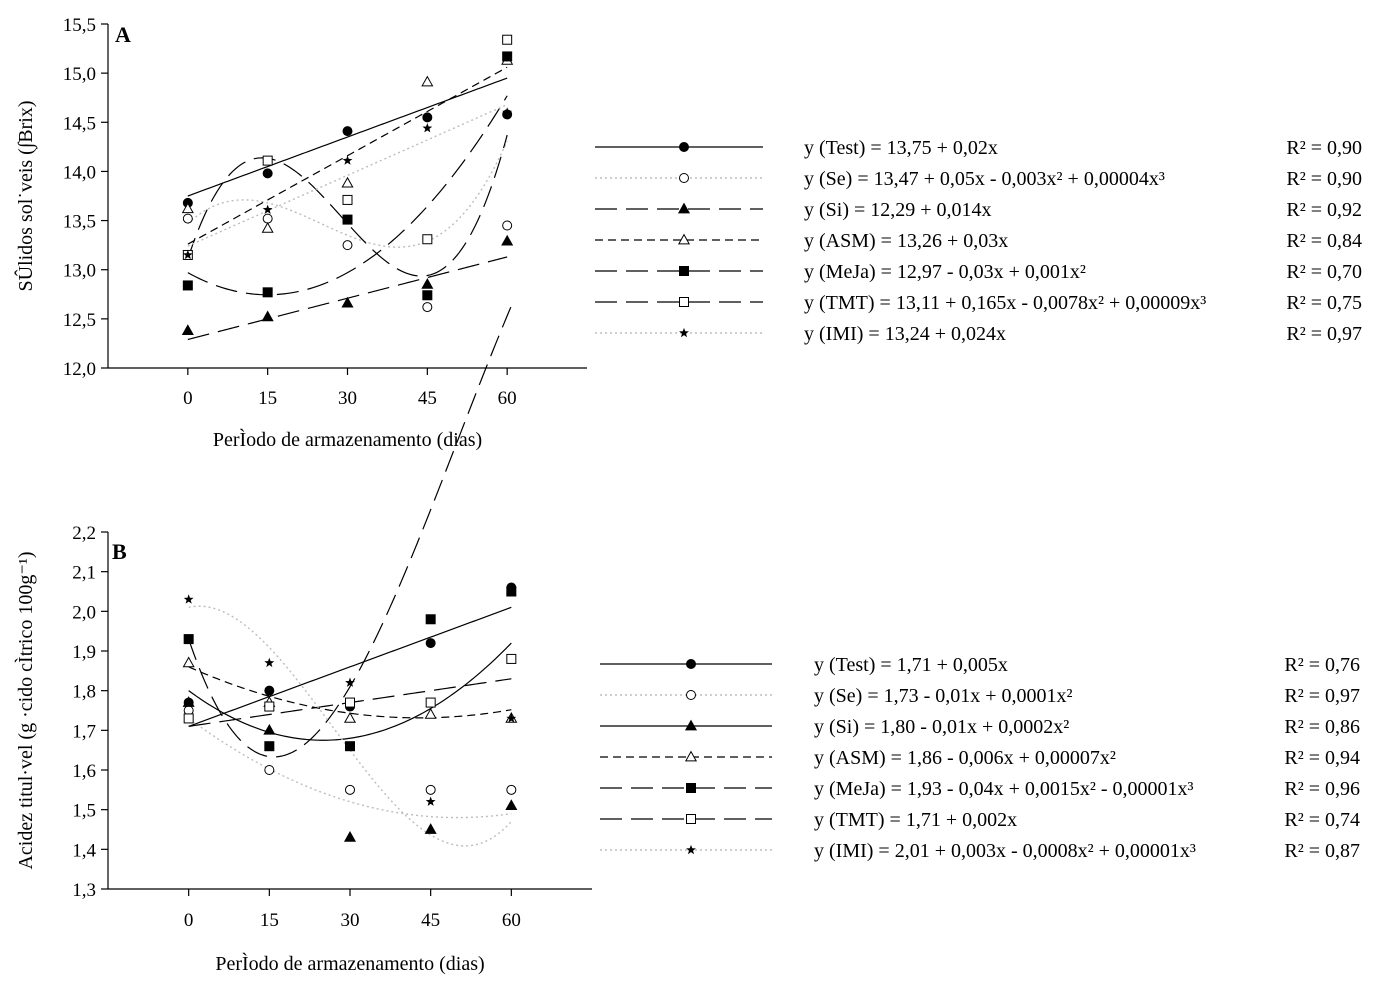 This screenshot has width=1384, height=988. Describe the element at coordinates (79, 172) in the screenshot. I see `y-tick-label: 14,0` at that location.